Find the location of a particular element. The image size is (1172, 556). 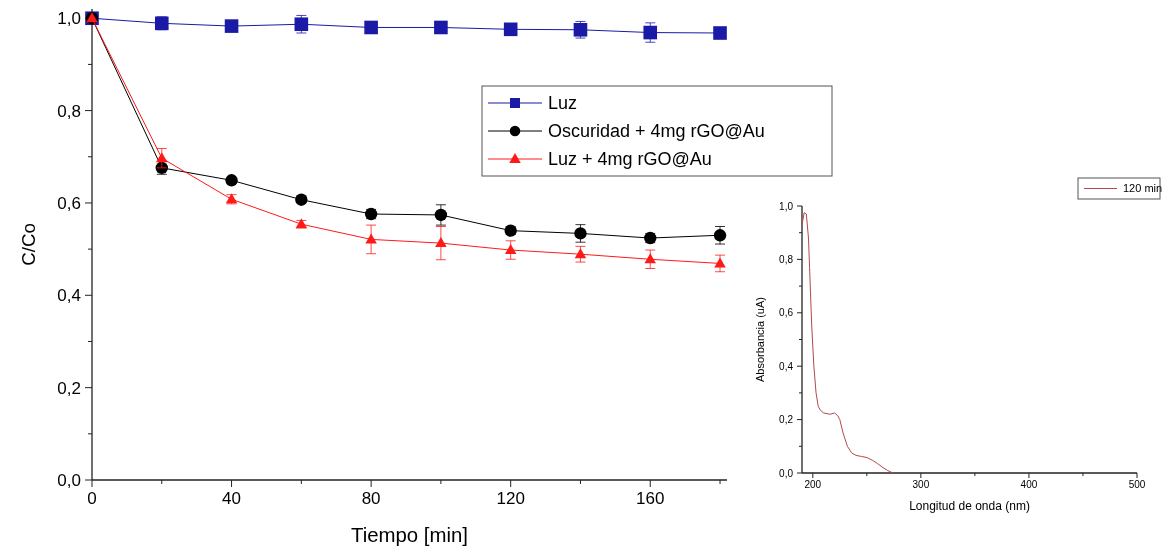

x-tick-label: 200 is located at coordinates (813, 484).